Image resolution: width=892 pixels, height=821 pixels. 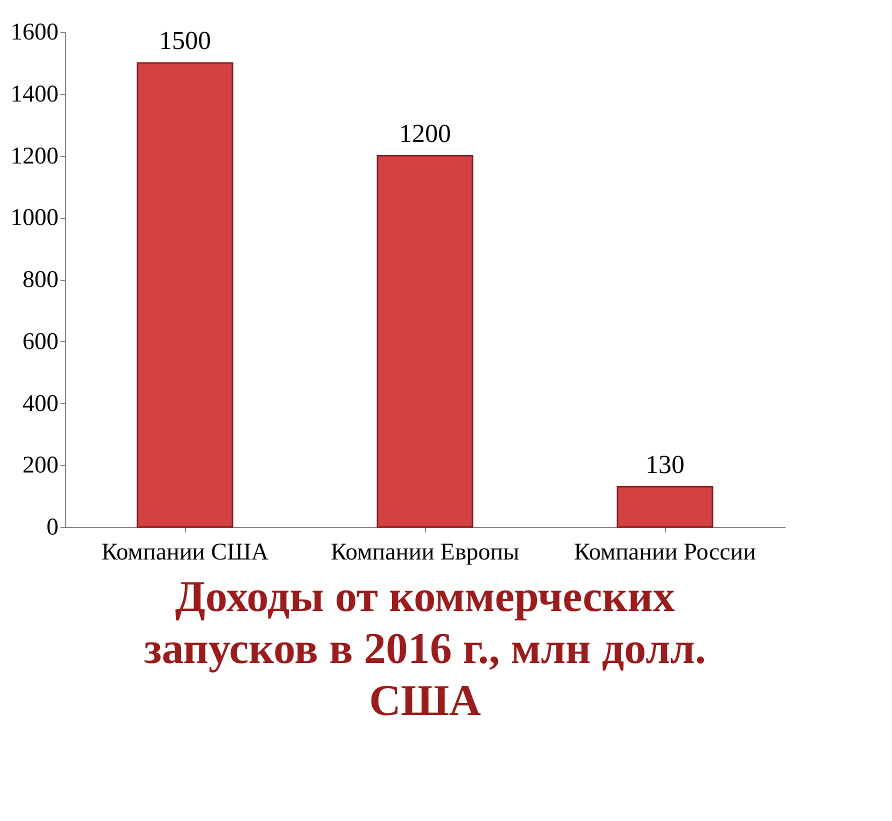 I want to click on y-tick-label: 1000, so click(x=34, y=218).